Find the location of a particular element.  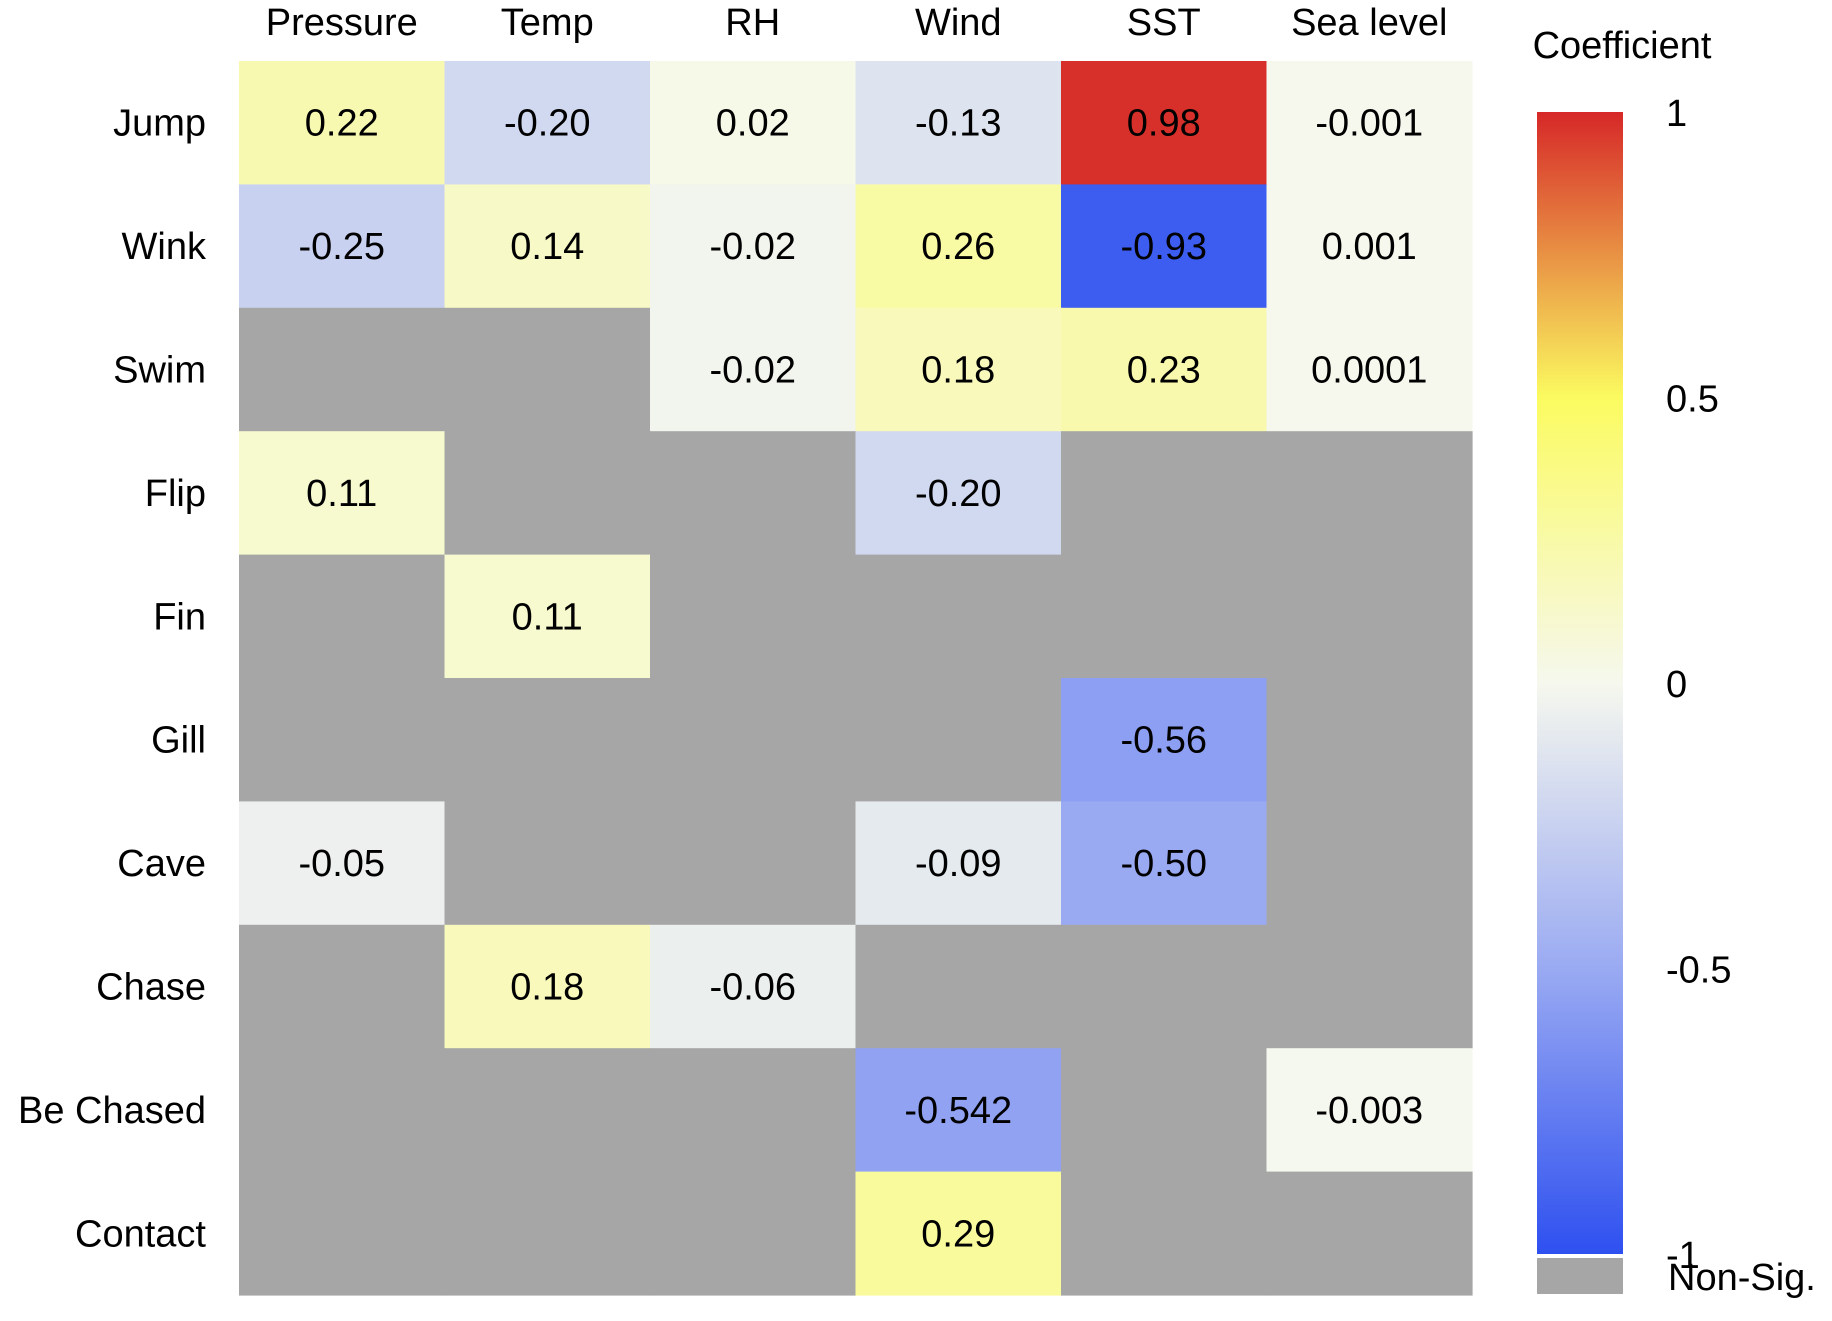

cell-value-swim-wind: 0.18 is located at coordinates (958, 371).